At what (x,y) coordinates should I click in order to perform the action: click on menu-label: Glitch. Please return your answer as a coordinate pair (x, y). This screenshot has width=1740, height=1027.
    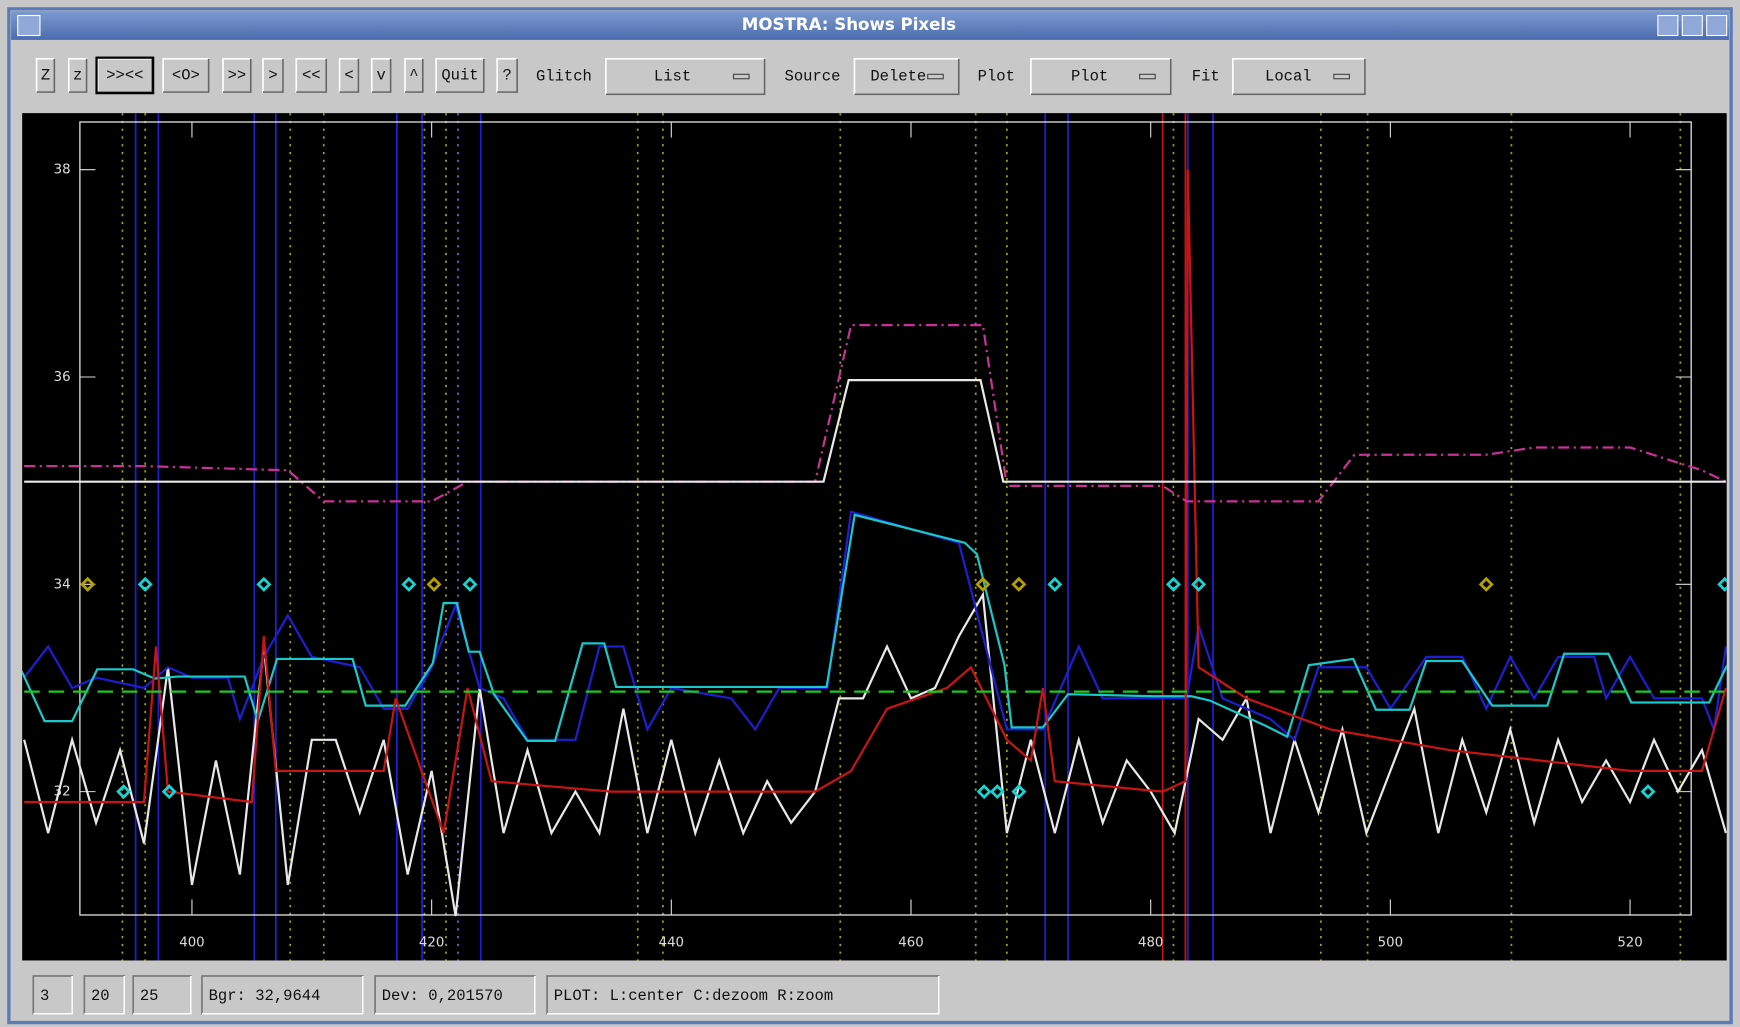
    Looking at the image, I should click on (564, 77).